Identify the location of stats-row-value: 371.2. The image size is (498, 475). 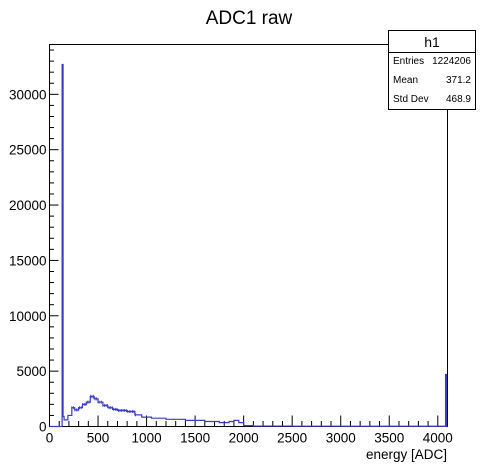
(458, 80).